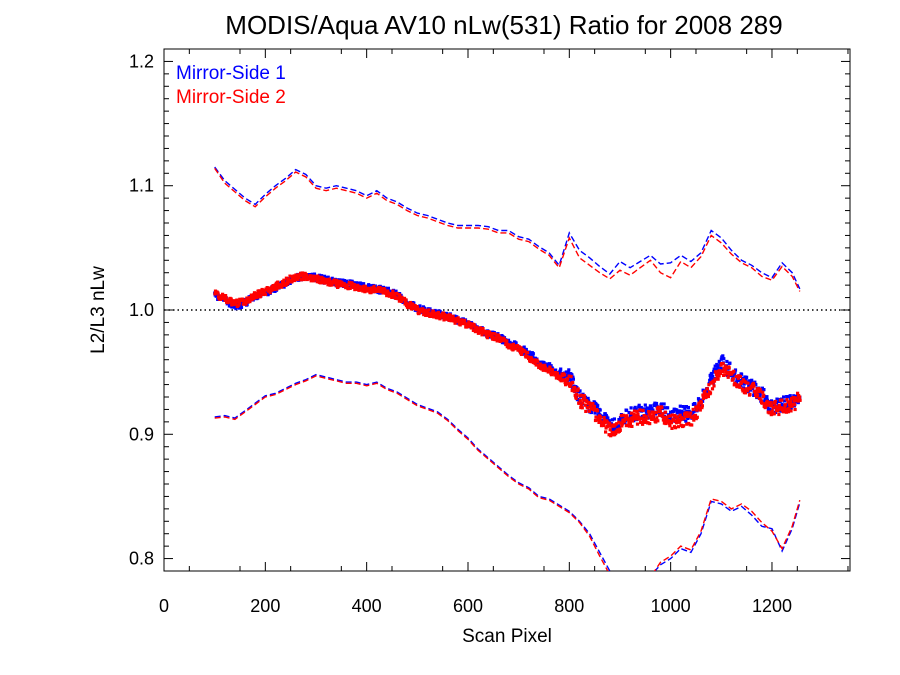 This screenshot has height=675, width=900. I want to click on y-tick-label: 1.1, so click(141, 186).